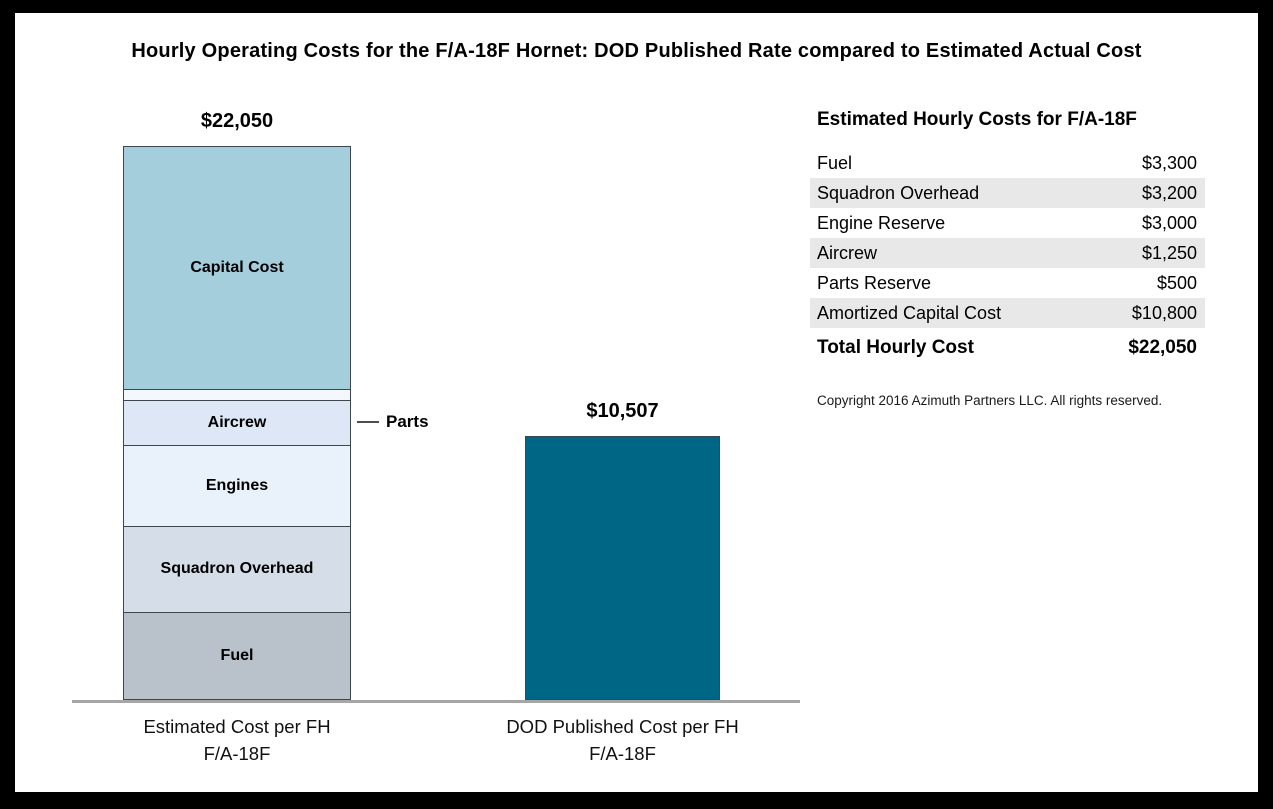  I want to click on segment-label: Squadron Overhead, so click(237, 569).